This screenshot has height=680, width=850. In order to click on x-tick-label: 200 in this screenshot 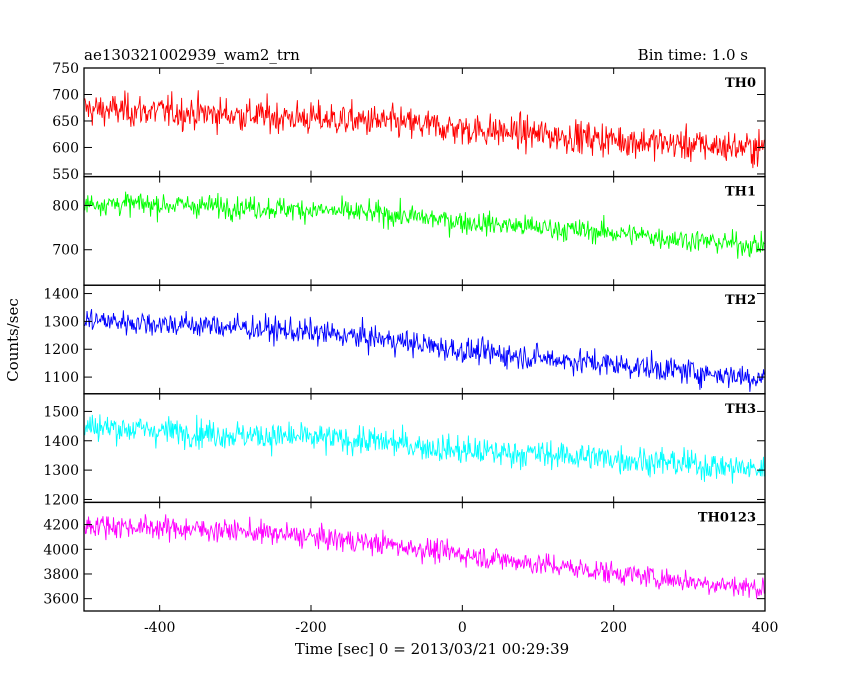, I will do `click(613, 628)`.